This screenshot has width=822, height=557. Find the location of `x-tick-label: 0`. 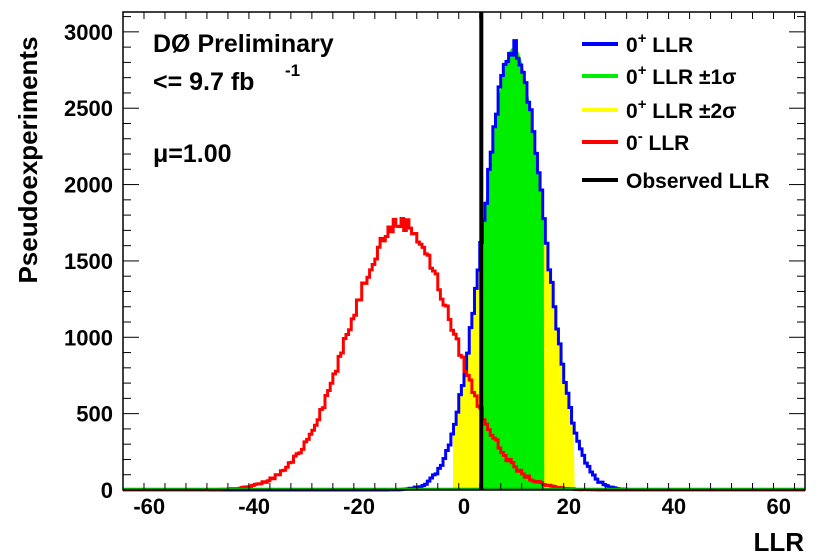

x-tick-label: 0 is located at coordinates (464, 506).